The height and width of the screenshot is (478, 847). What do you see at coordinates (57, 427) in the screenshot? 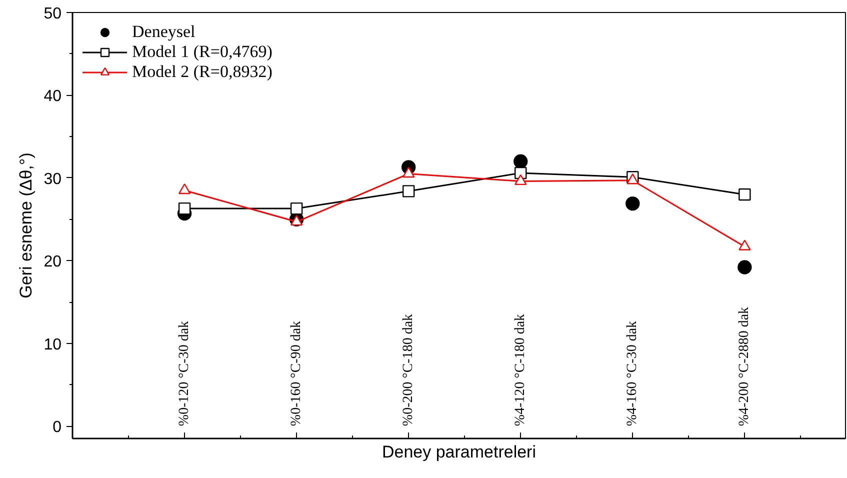
I see `y-tick-label: 0` at bounding box center [57, 427].